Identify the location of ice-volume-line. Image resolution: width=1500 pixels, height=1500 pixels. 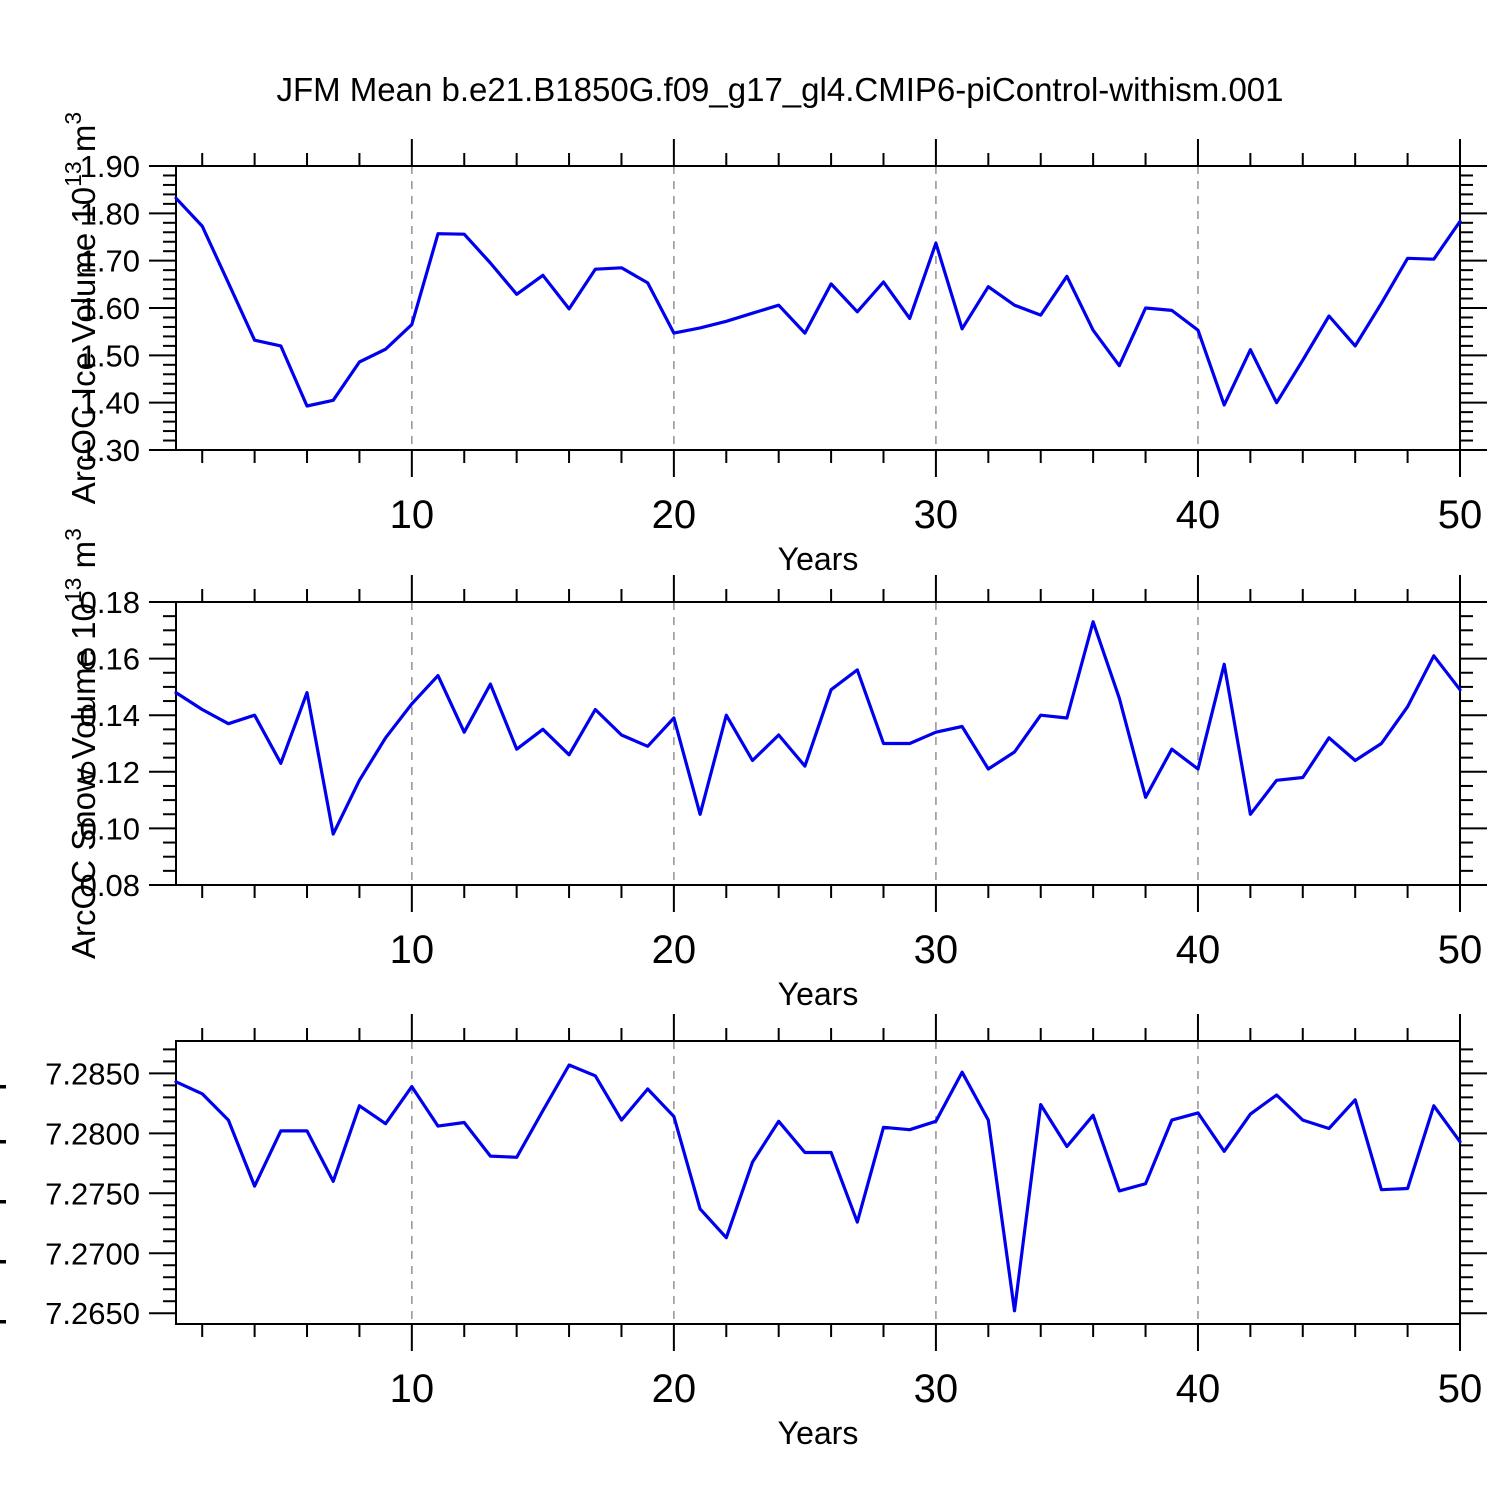
(818, 302).